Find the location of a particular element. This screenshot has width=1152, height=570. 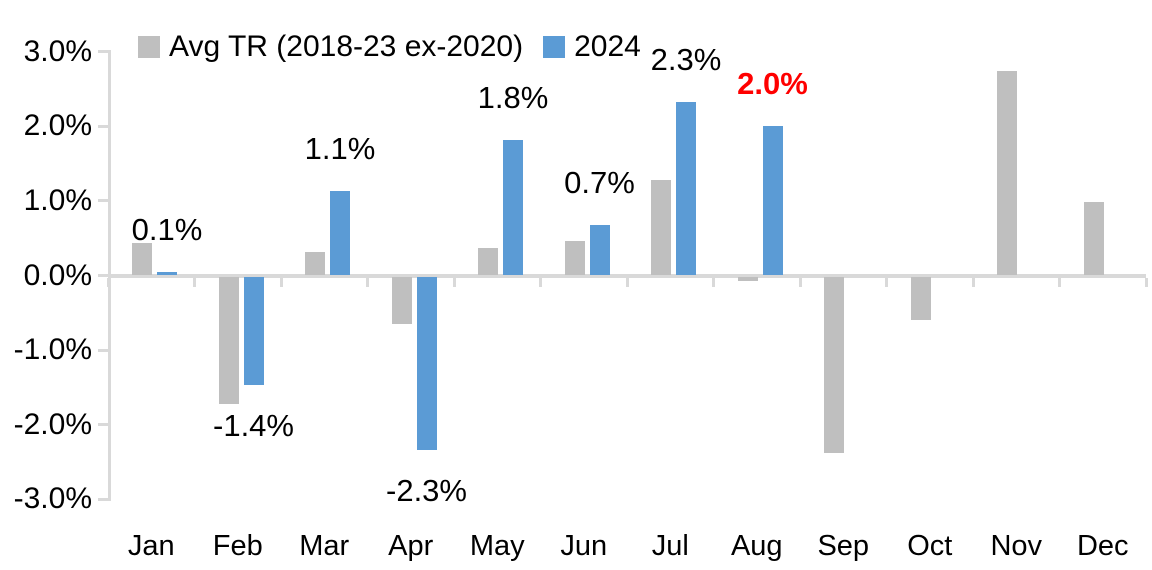

x-axis-line is located at coordinates (627, 275).